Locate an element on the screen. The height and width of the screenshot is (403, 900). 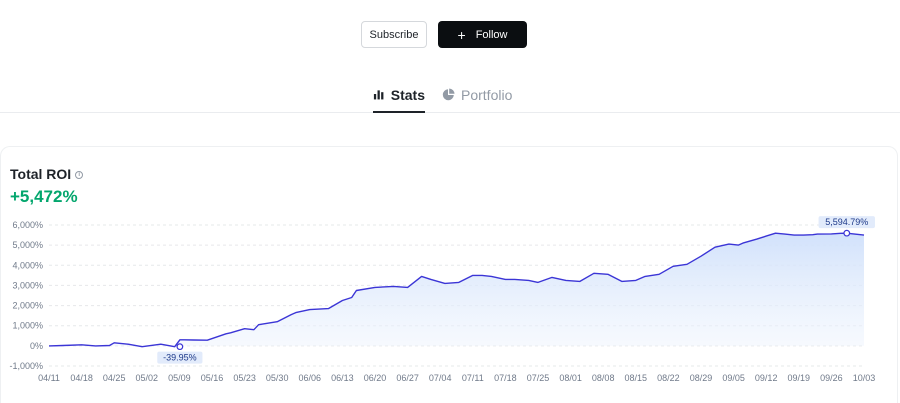
x-tick-label: 10/03 is located at coordinates (864, 378).